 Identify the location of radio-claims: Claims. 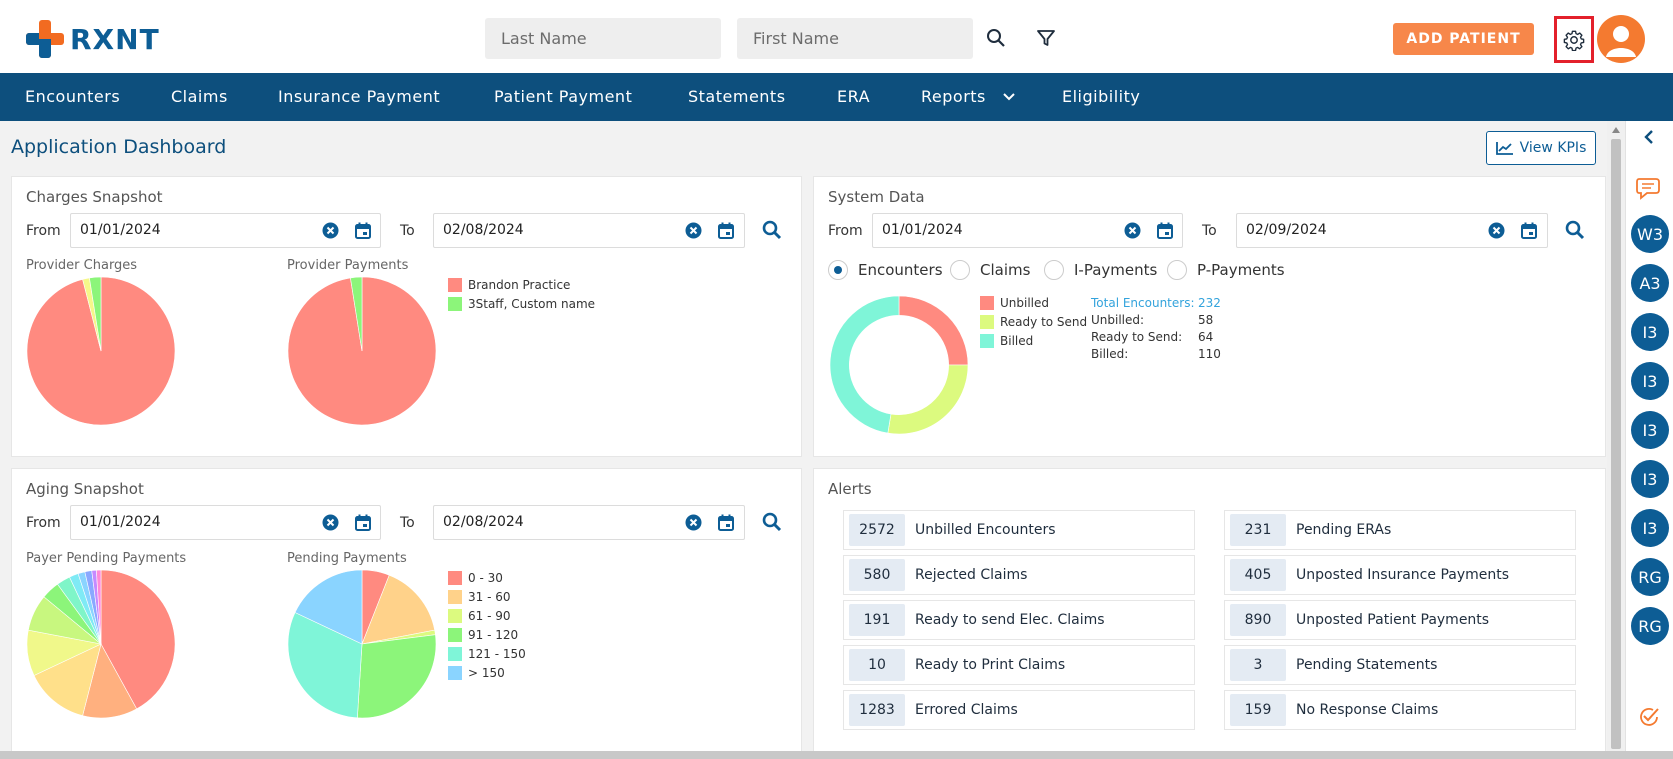
(990, 270).